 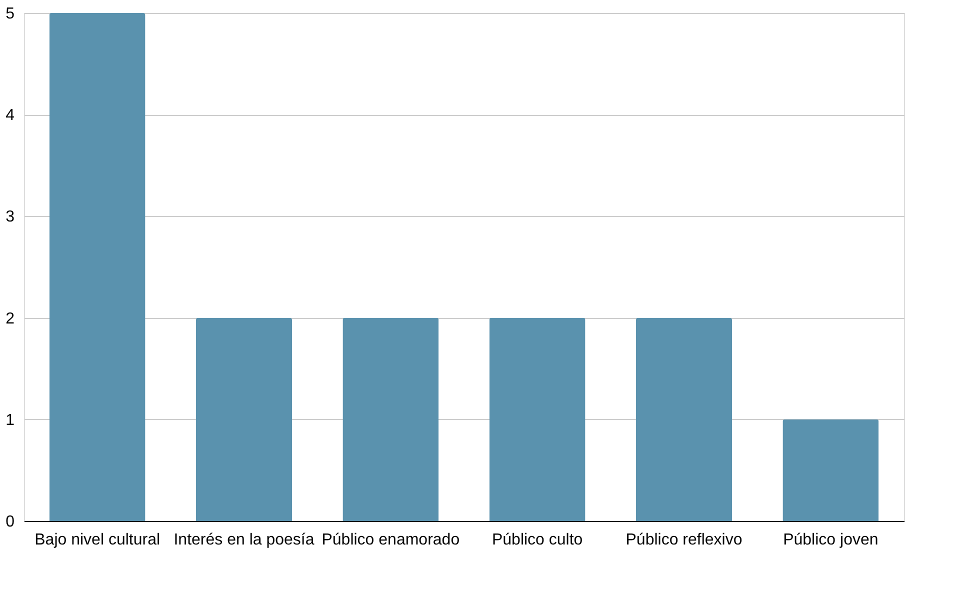 I want to click on y-tick-label: 2, so click(x=10, y=319).